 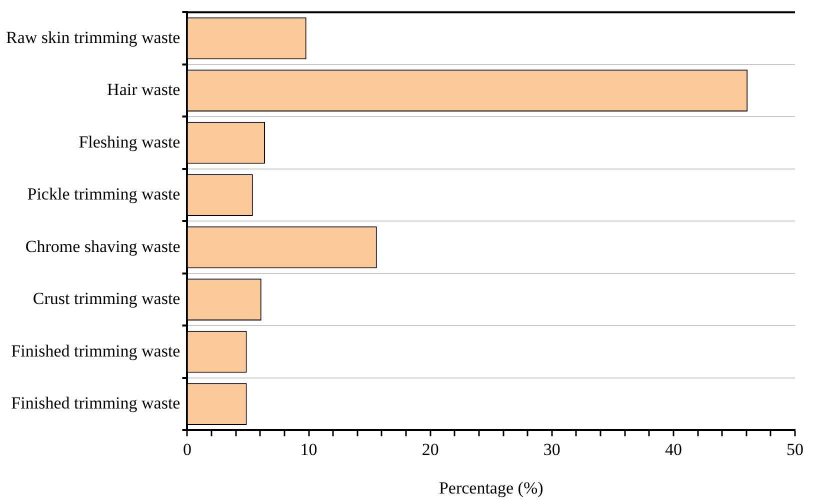 I want to click on y-tick-label: Chrome shaving waste, so click(x=102, y=246).